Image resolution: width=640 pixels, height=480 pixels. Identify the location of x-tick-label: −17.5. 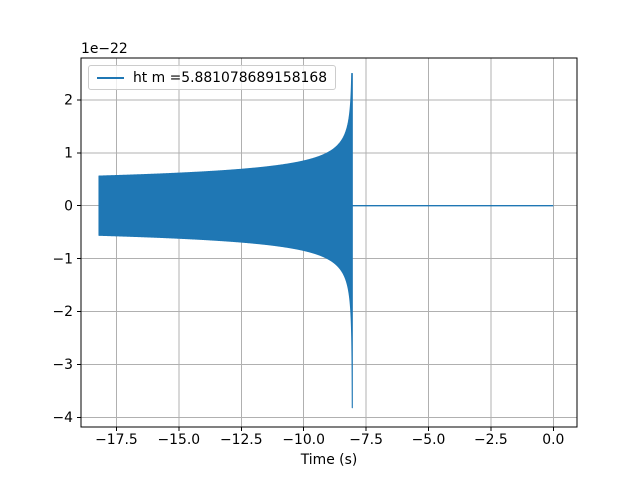
(116, 440).